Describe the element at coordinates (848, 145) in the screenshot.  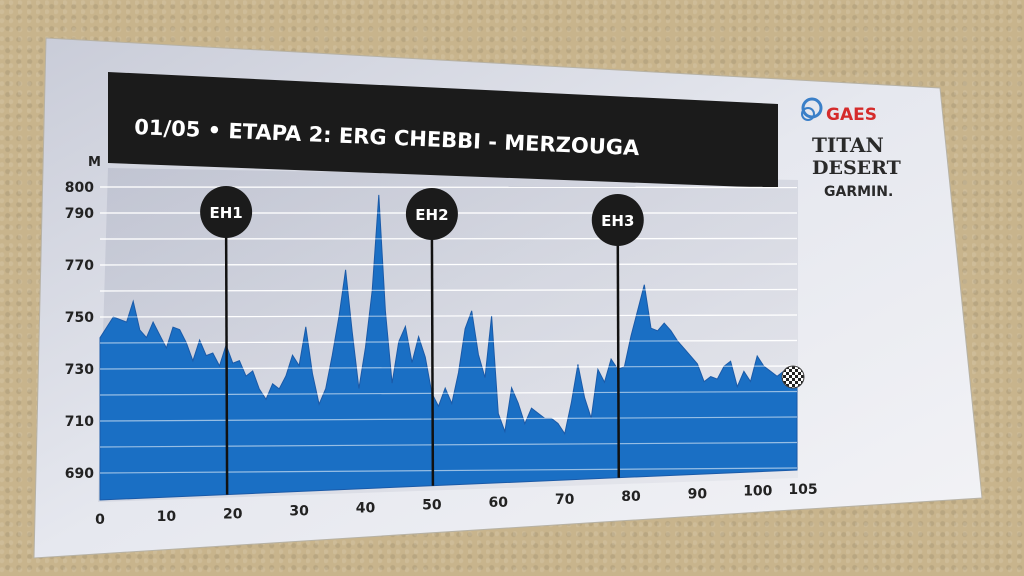
I see `svg-text: TITAN` at that location.